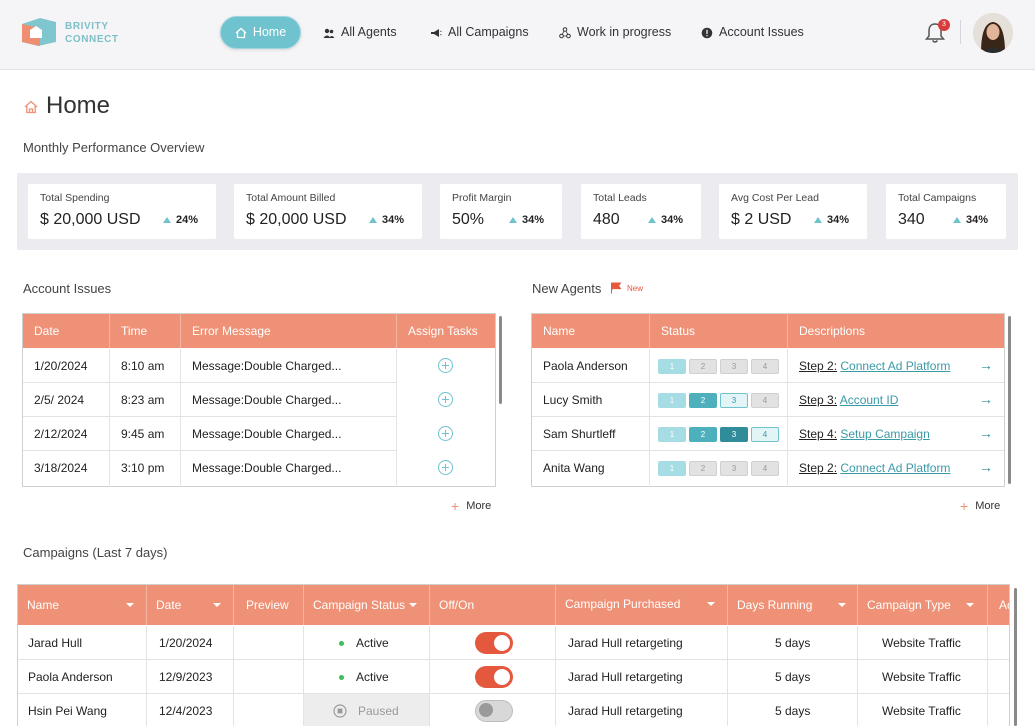  I want to click on user-avatar, so click(993, 33).